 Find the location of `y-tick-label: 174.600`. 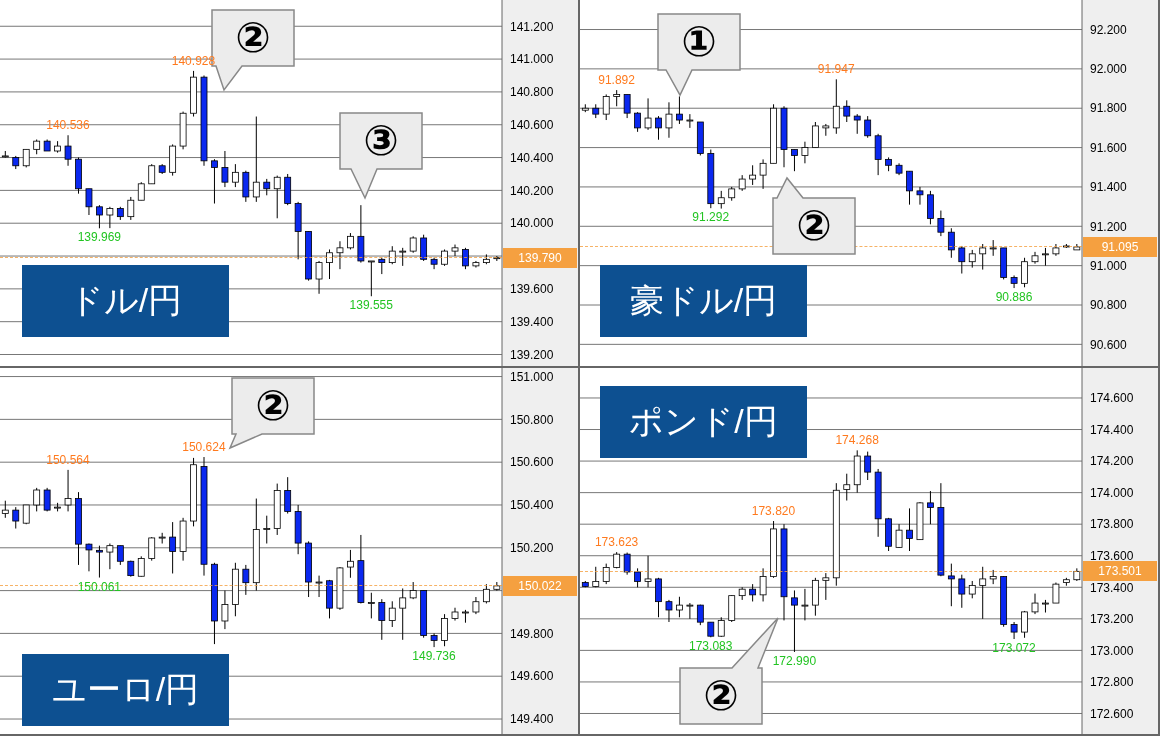

y-tick-label: 174.600 is located at coordinates (1112, 398).